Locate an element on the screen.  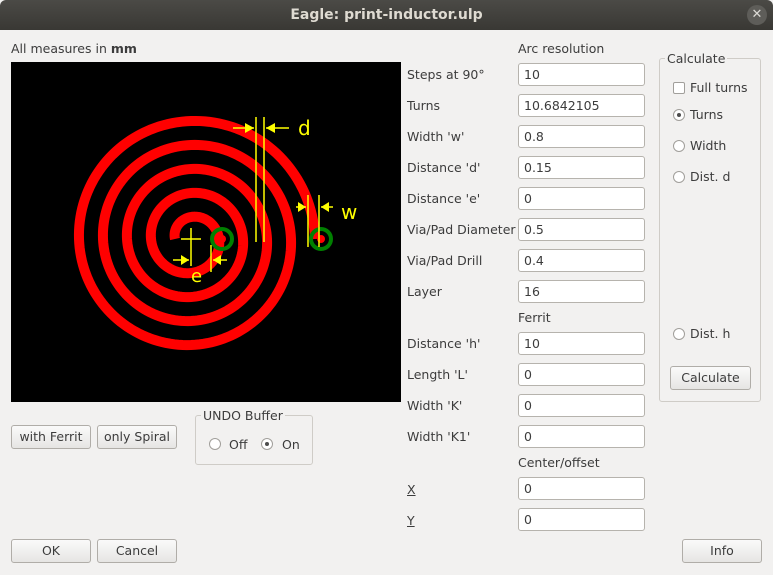
calc-width-radio is located at coordinates (679, 146).